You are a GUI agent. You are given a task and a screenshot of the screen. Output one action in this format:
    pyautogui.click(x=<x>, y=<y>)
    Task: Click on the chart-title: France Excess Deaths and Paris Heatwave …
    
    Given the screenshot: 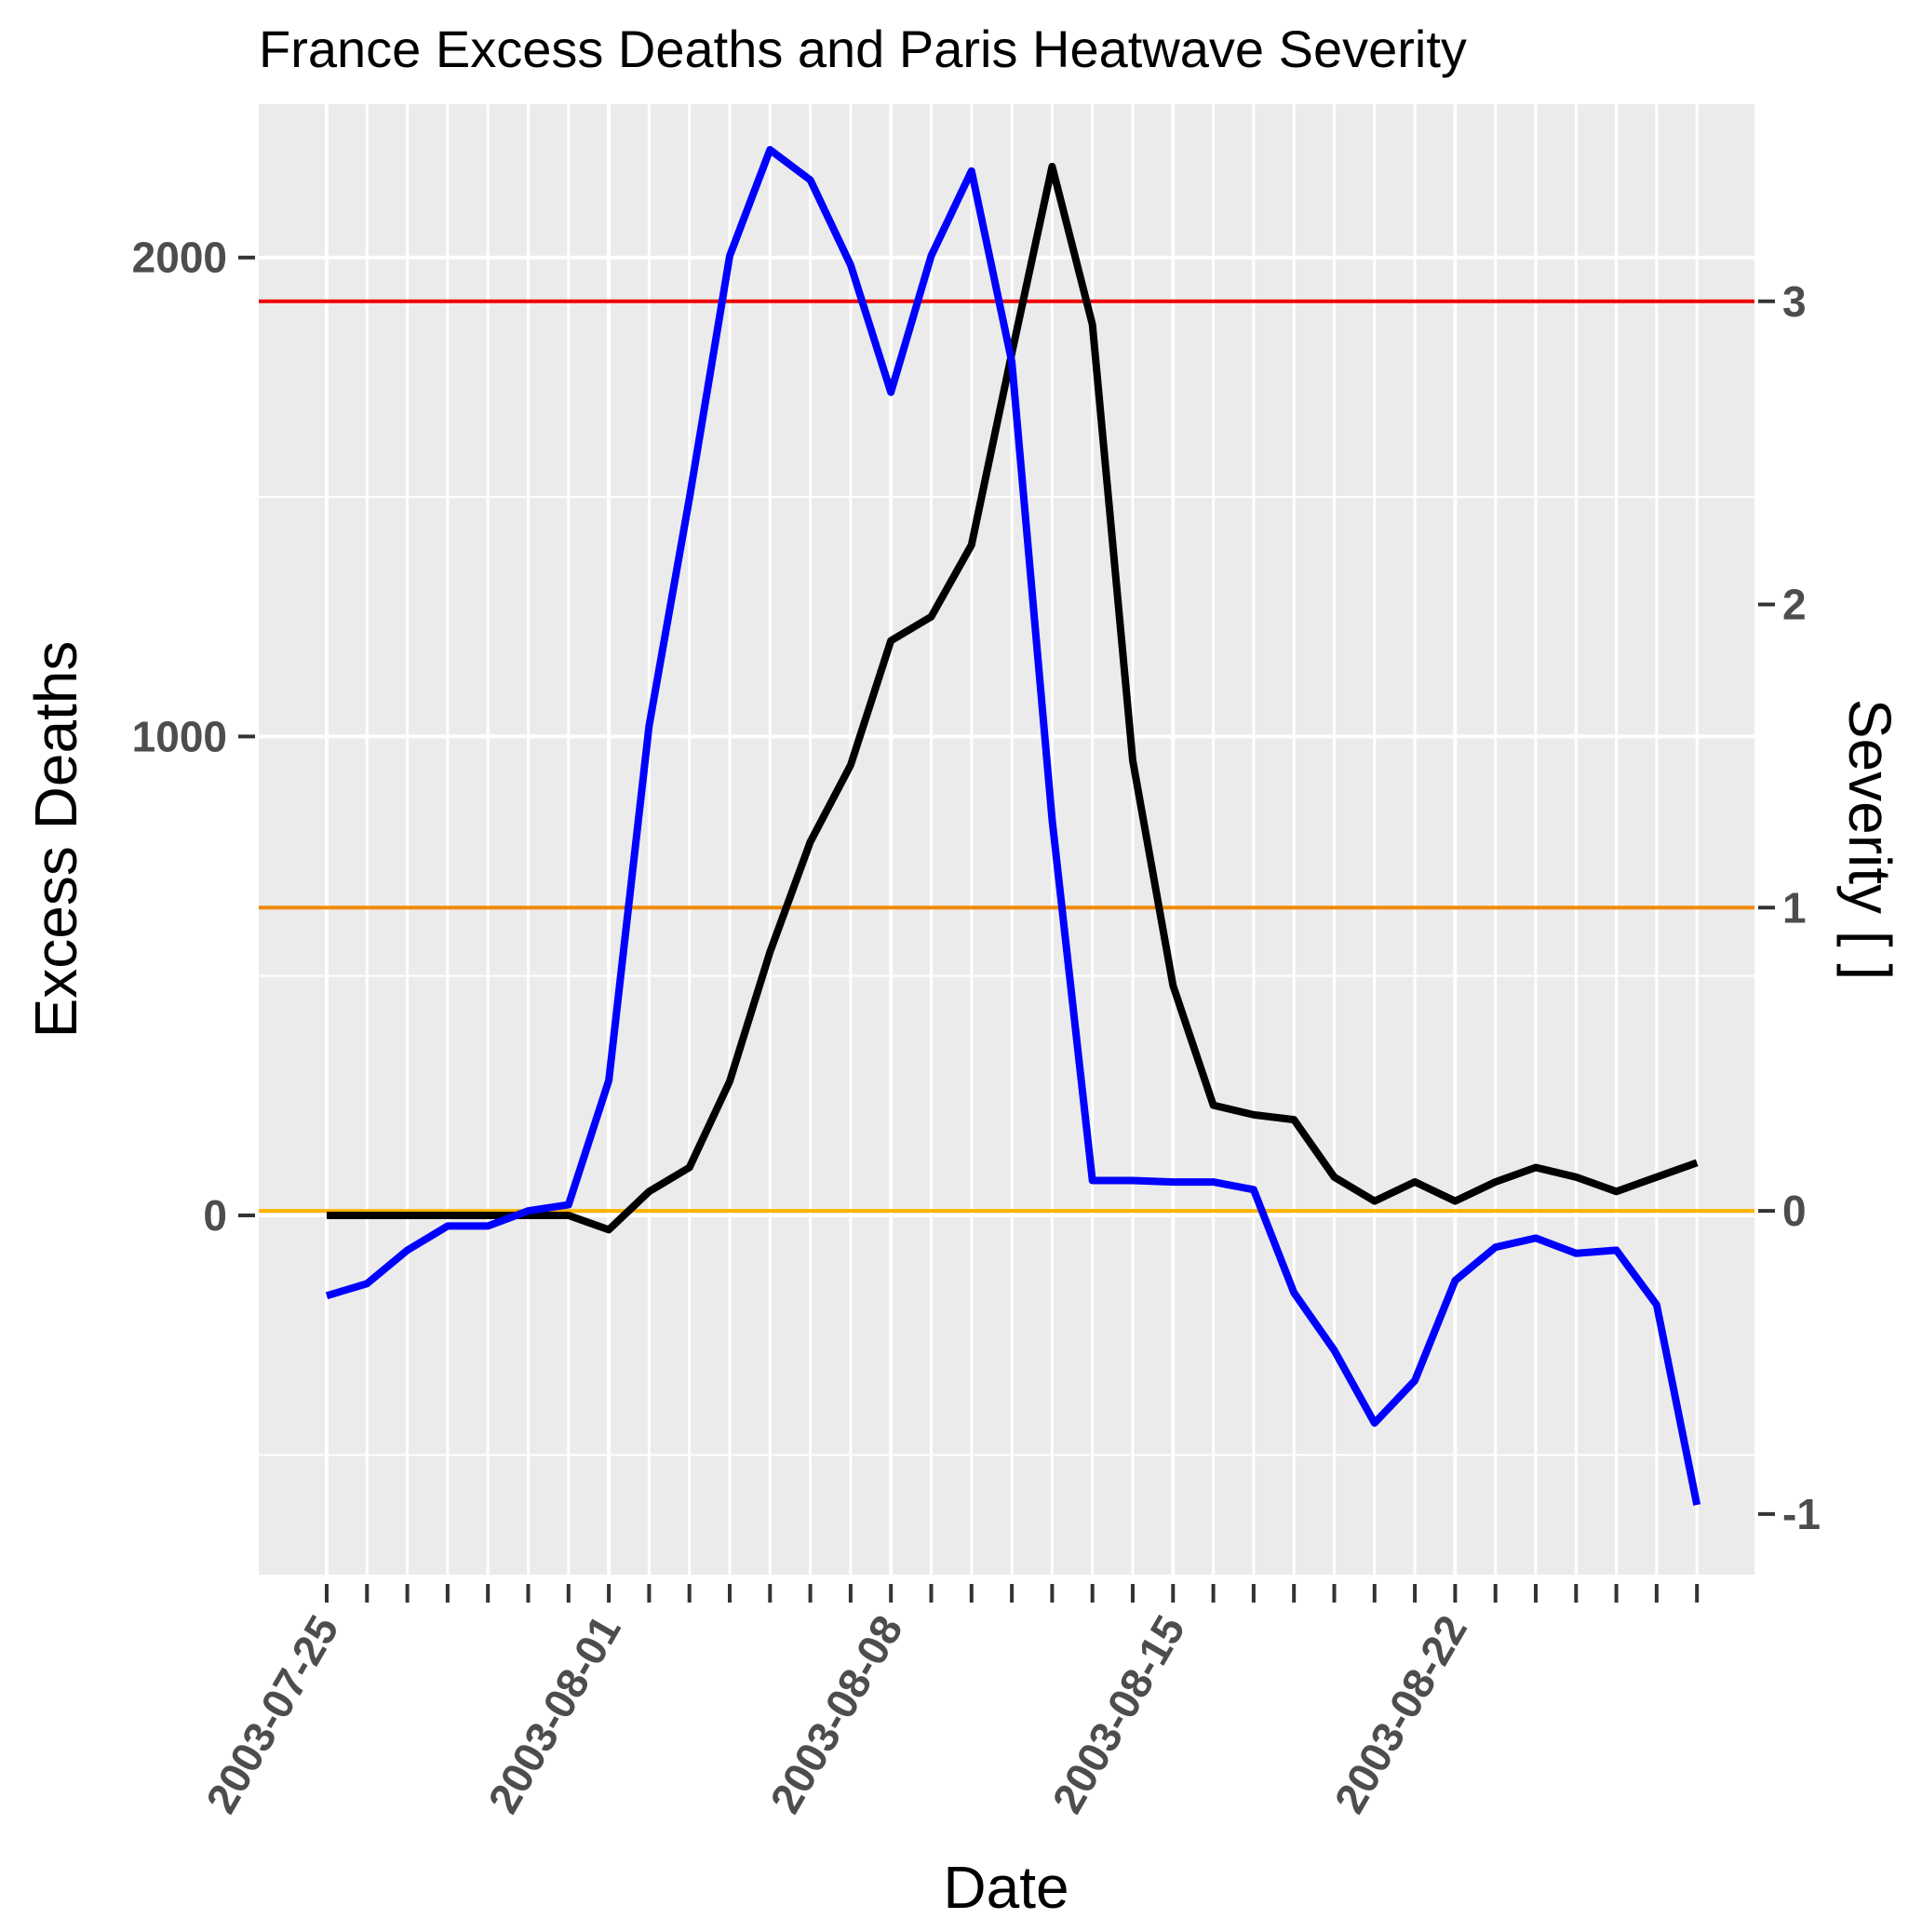 What is the action you would take?
    pyautogui.click(x=863, y=49)
    